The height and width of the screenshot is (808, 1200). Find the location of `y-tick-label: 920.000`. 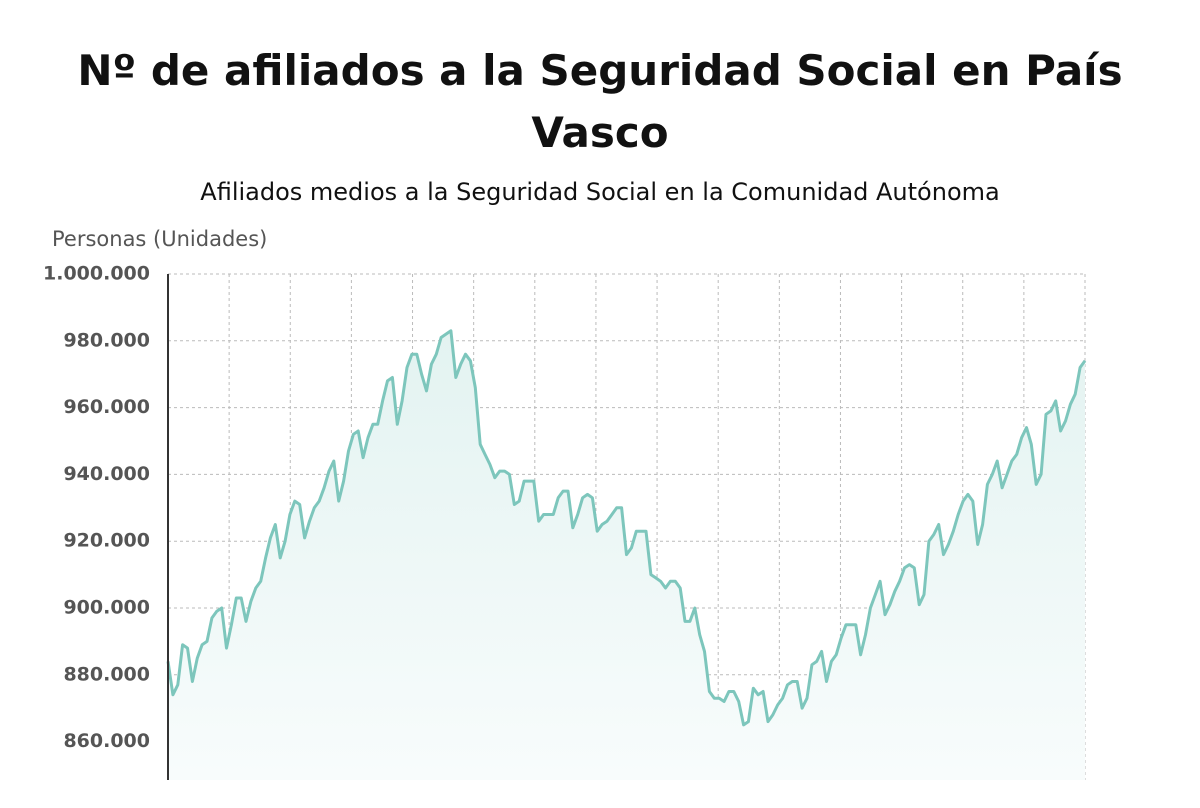

y-tick-label: 920.000 is located at coordinates (106, 541).